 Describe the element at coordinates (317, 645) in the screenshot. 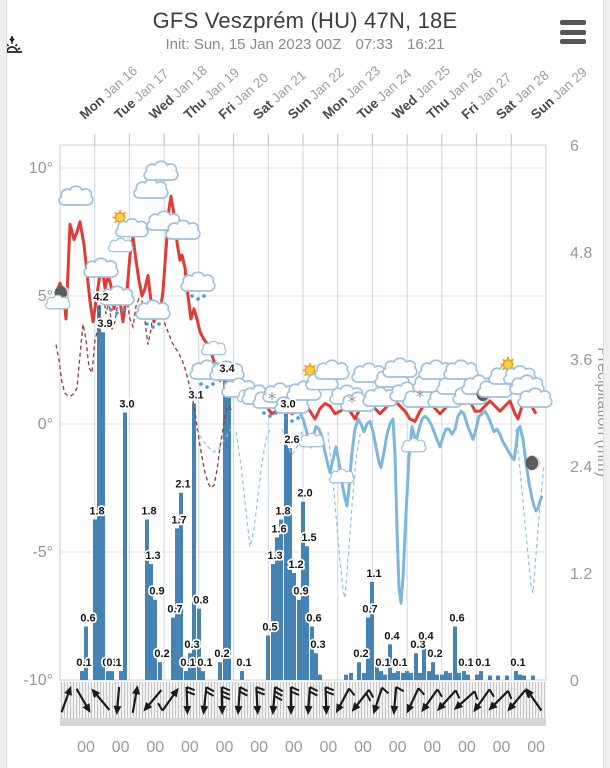

I see `precip-value-label: 0.3` at that location.